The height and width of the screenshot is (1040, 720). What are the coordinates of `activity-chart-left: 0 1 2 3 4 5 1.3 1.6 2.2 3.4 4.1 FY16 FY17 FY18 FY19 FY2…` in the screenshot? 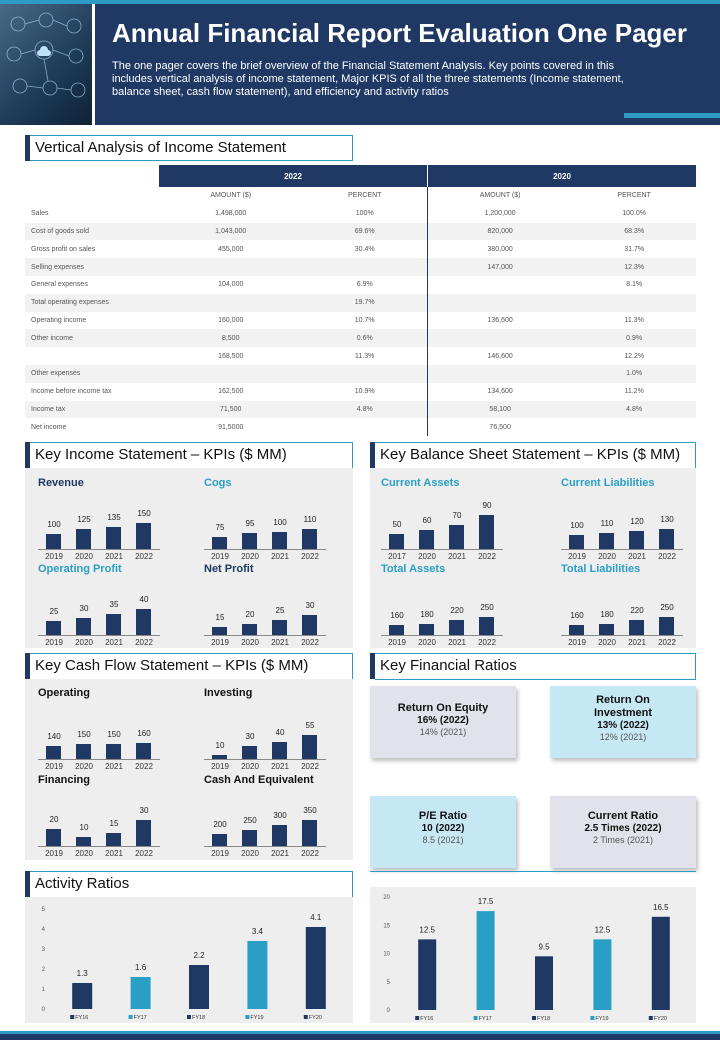 It's located at (189, 960).